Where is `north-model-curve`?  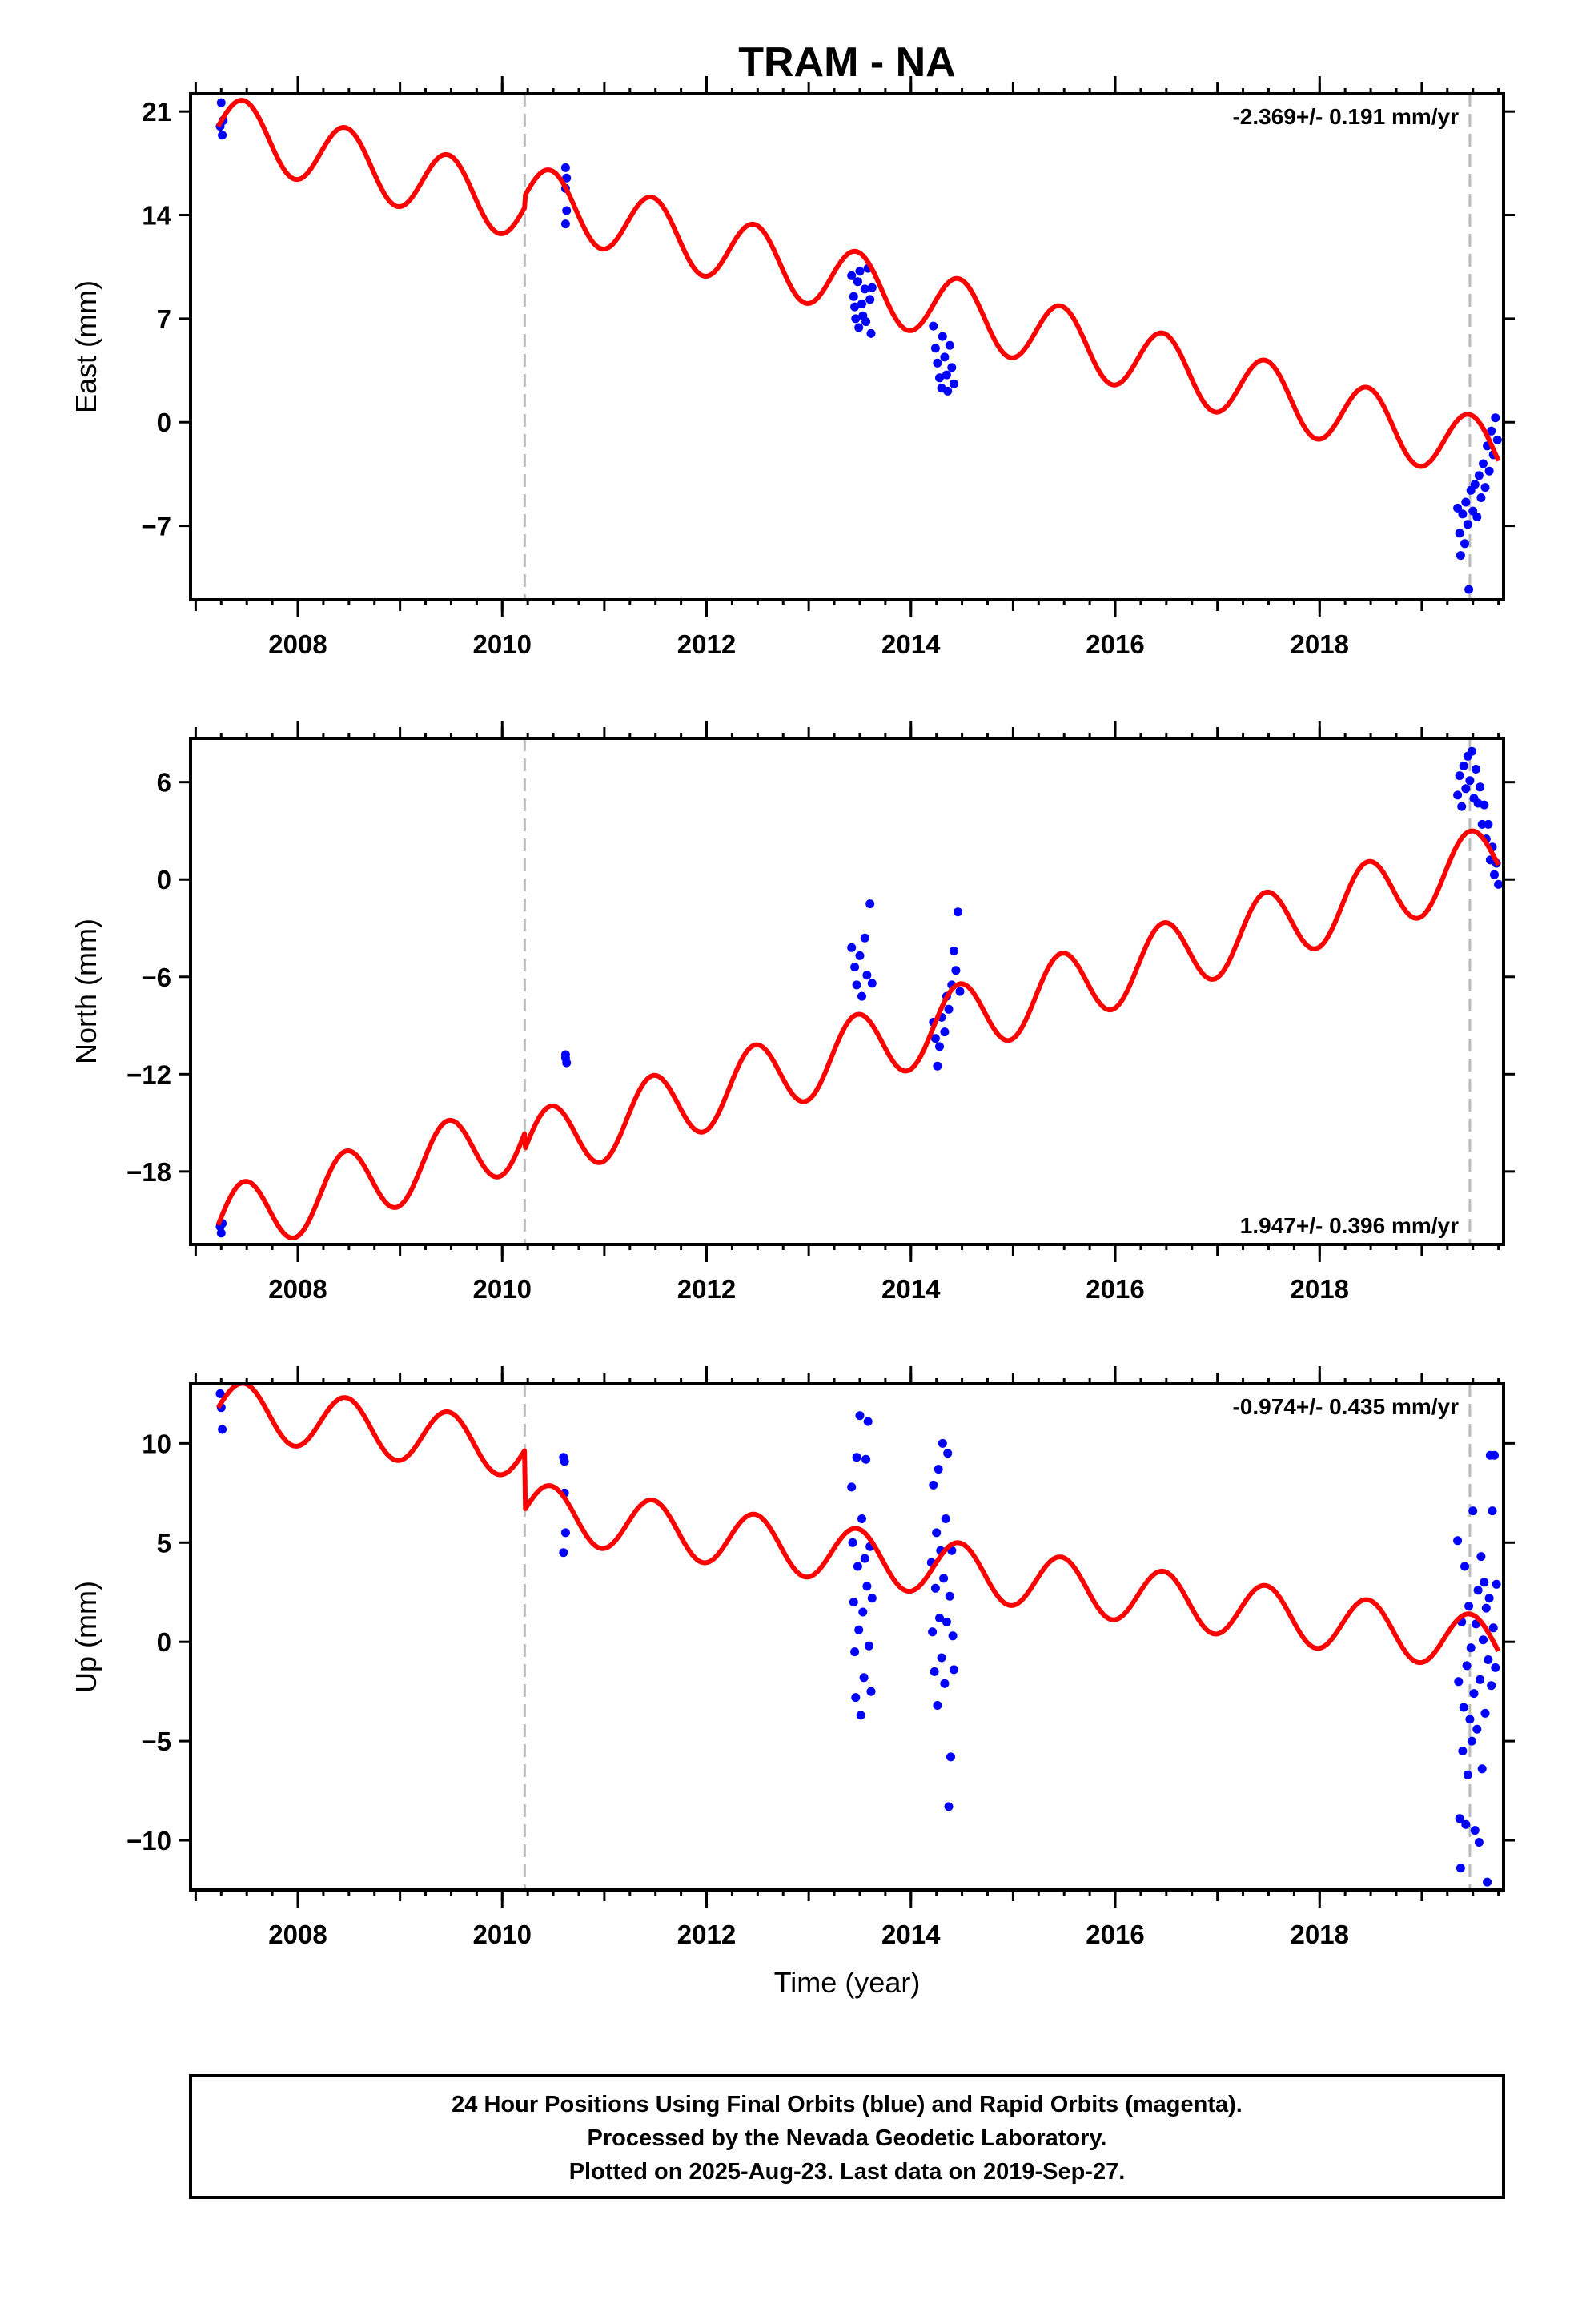 north-model-curve is located at coordinates (858, 1034).